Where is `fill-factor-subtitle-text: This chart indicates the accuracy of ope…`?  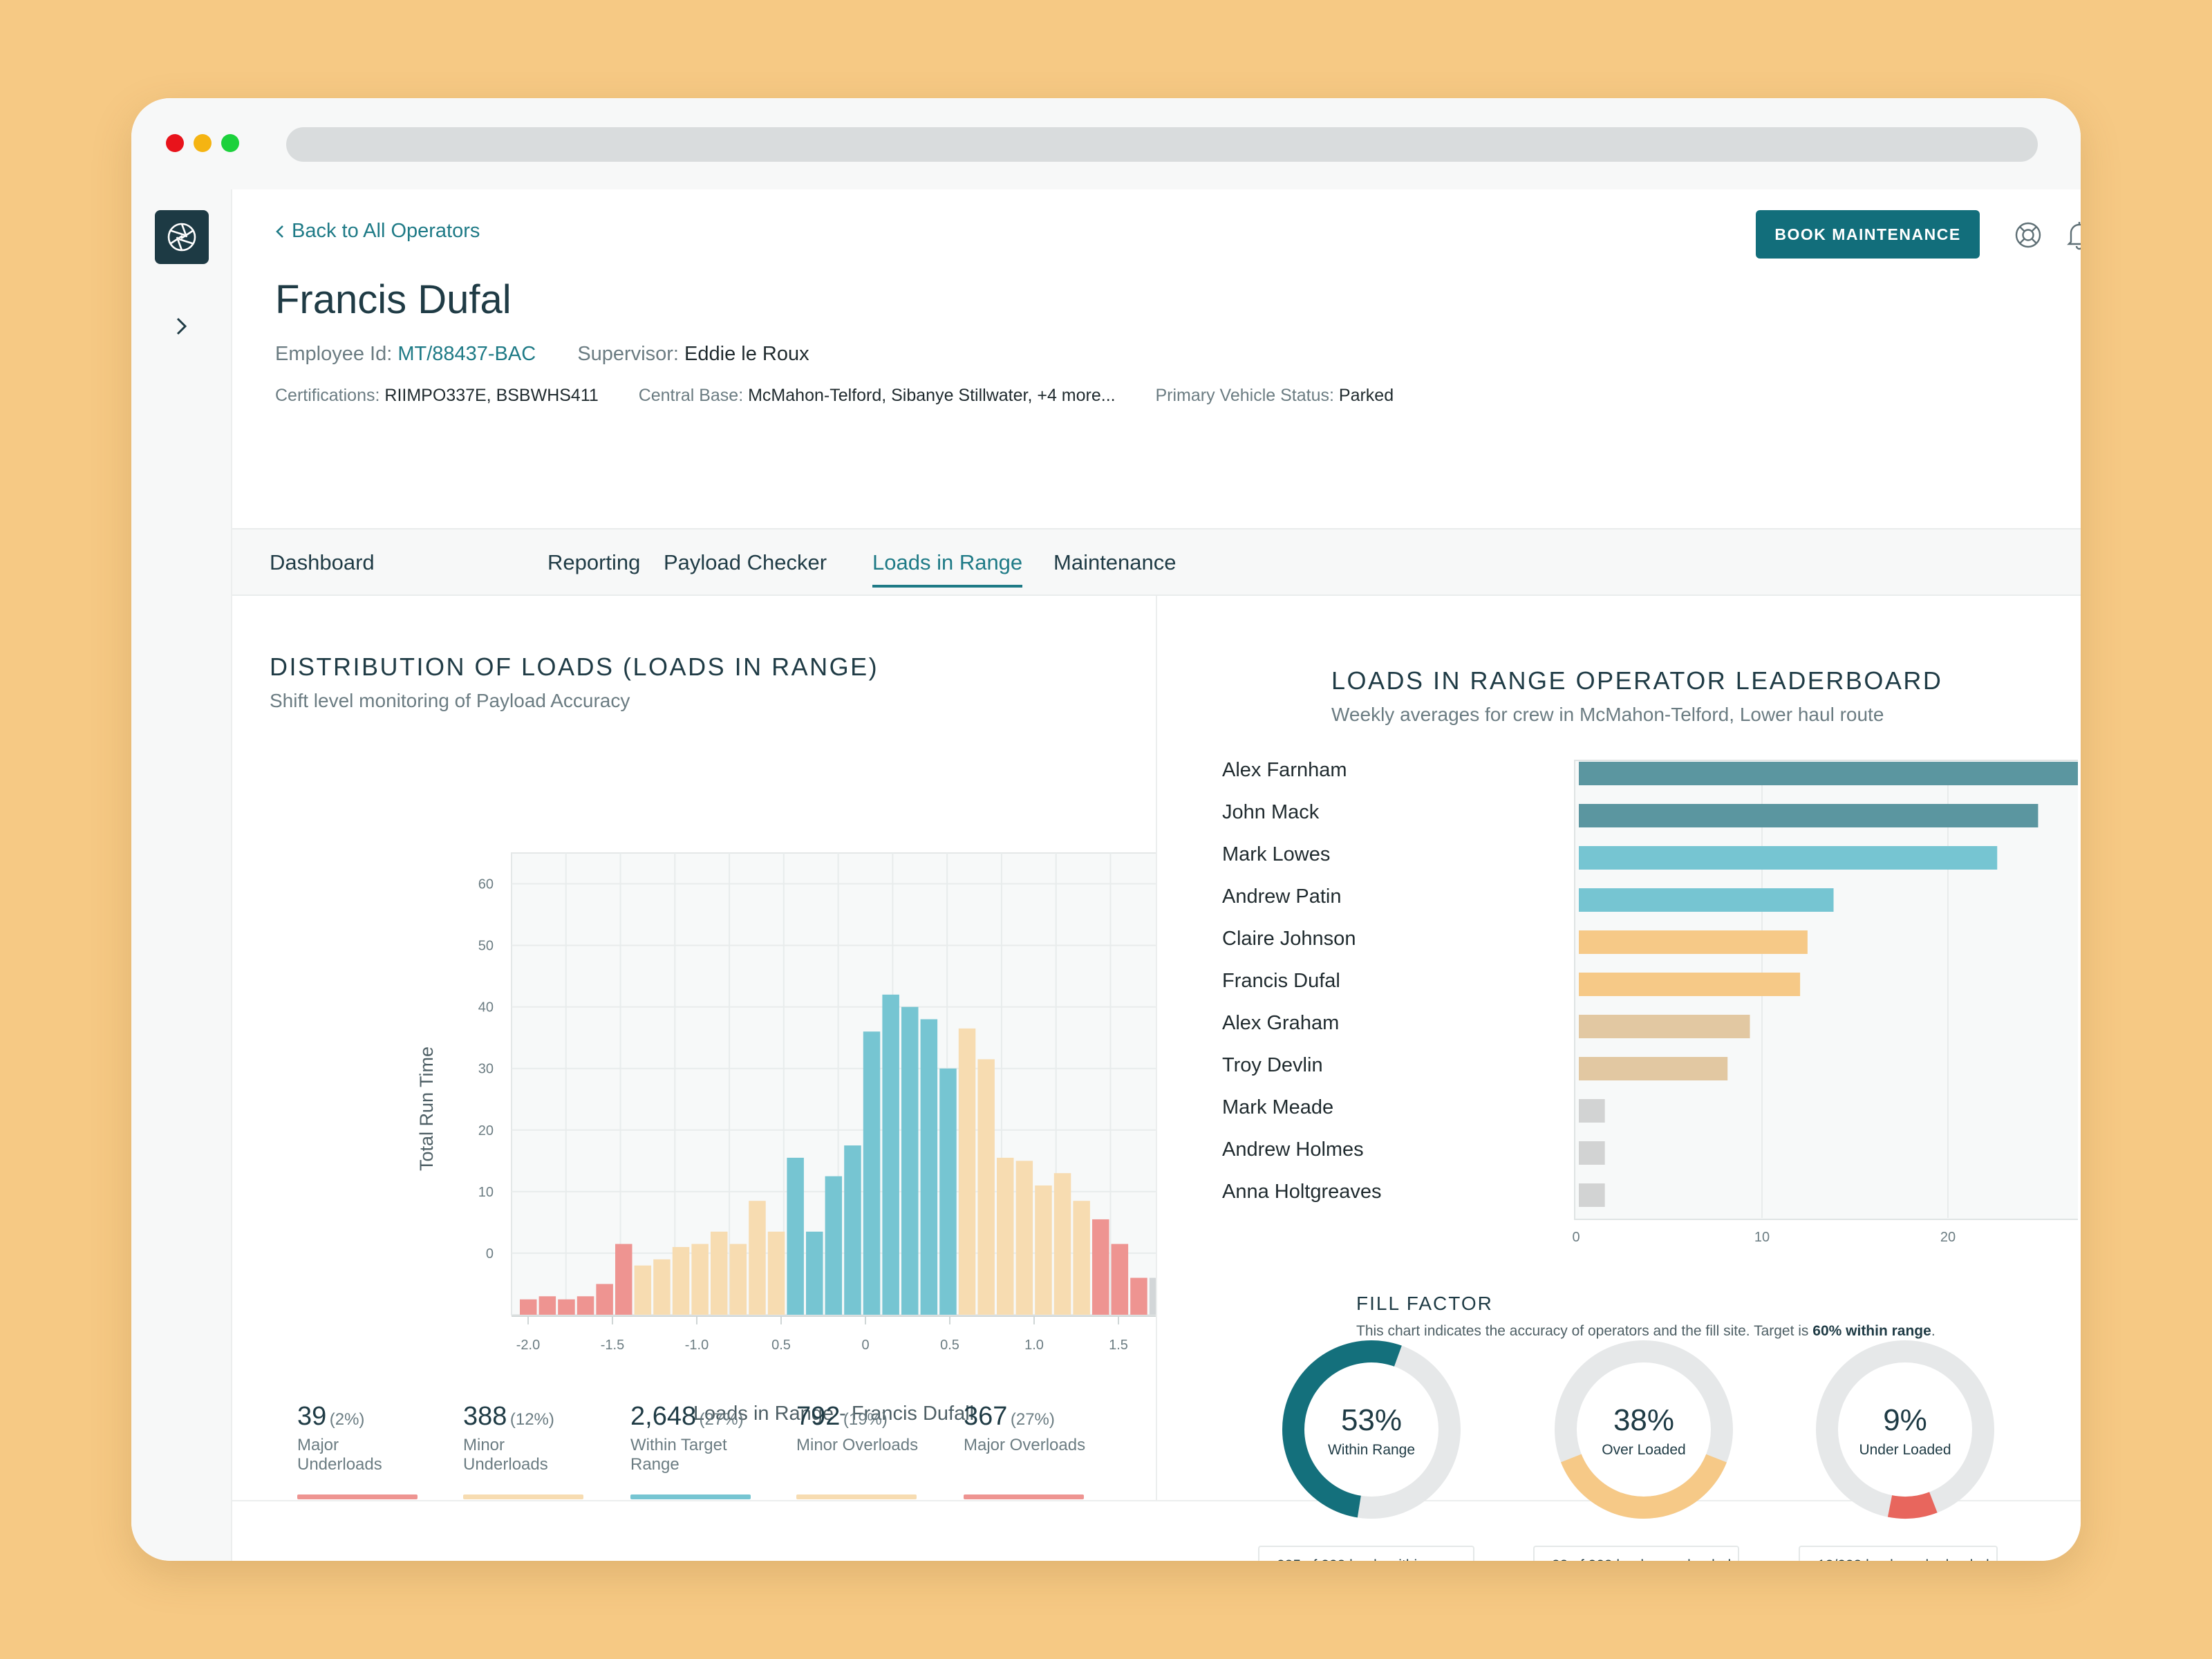
fill-factor-subtitle-text: This chart indicates the accuracy of ope… is located at coordinates (1584, 1331).